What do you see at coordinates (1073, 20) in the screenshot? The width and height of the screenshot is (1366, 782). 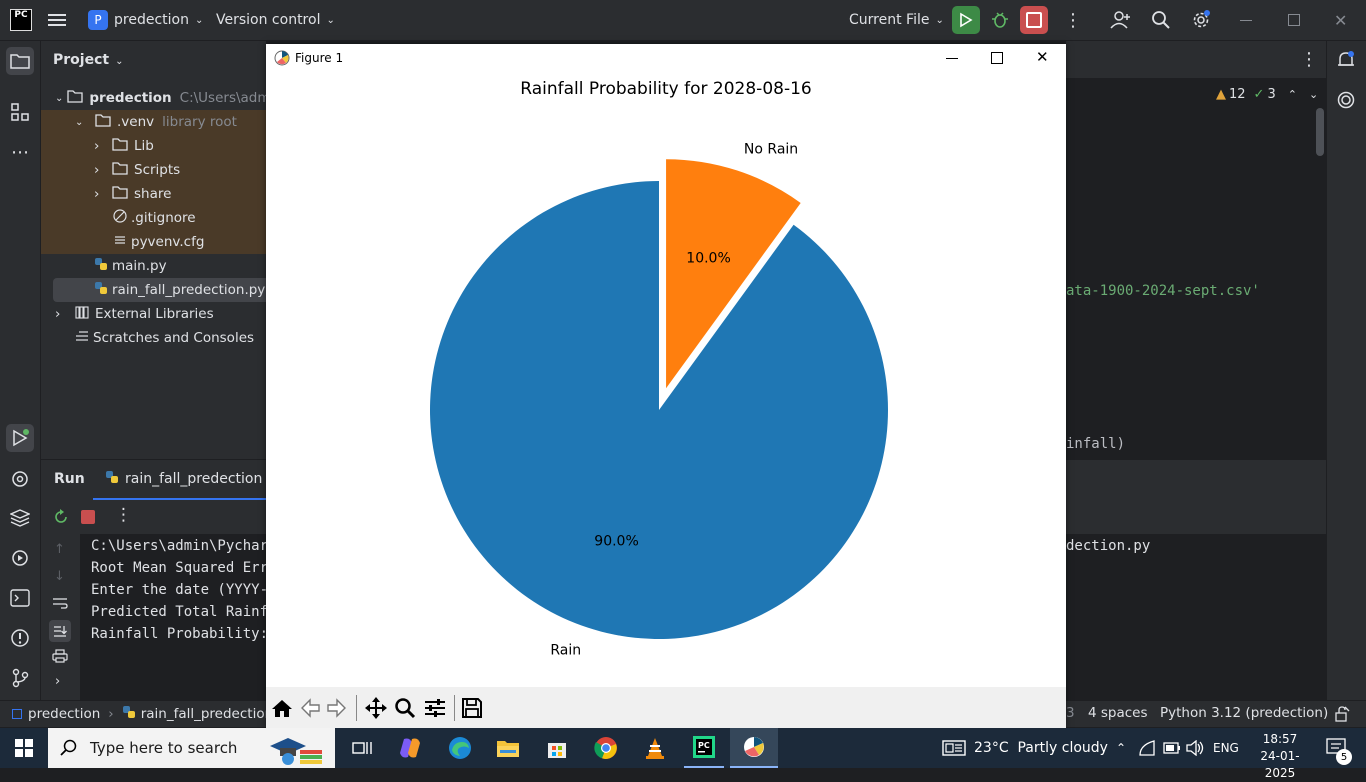 I see `more-actions-icon: ⋮` at bounding box center [1073, 20].